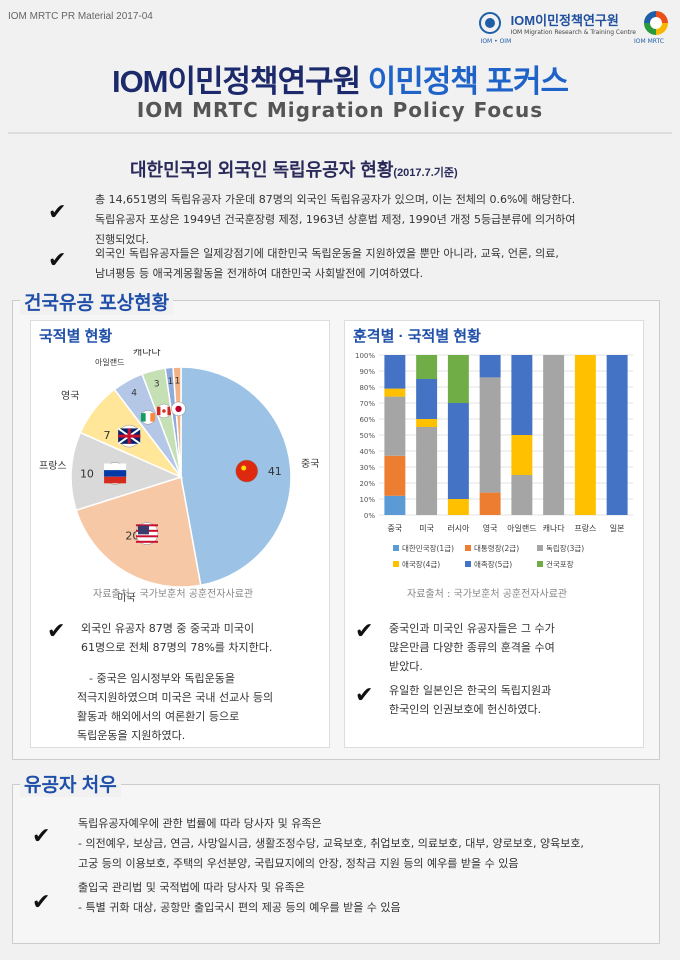  I want to click on bar-note1-line1: 중국인과 미국인 유공자들은 그 수가, so click(472, 628).